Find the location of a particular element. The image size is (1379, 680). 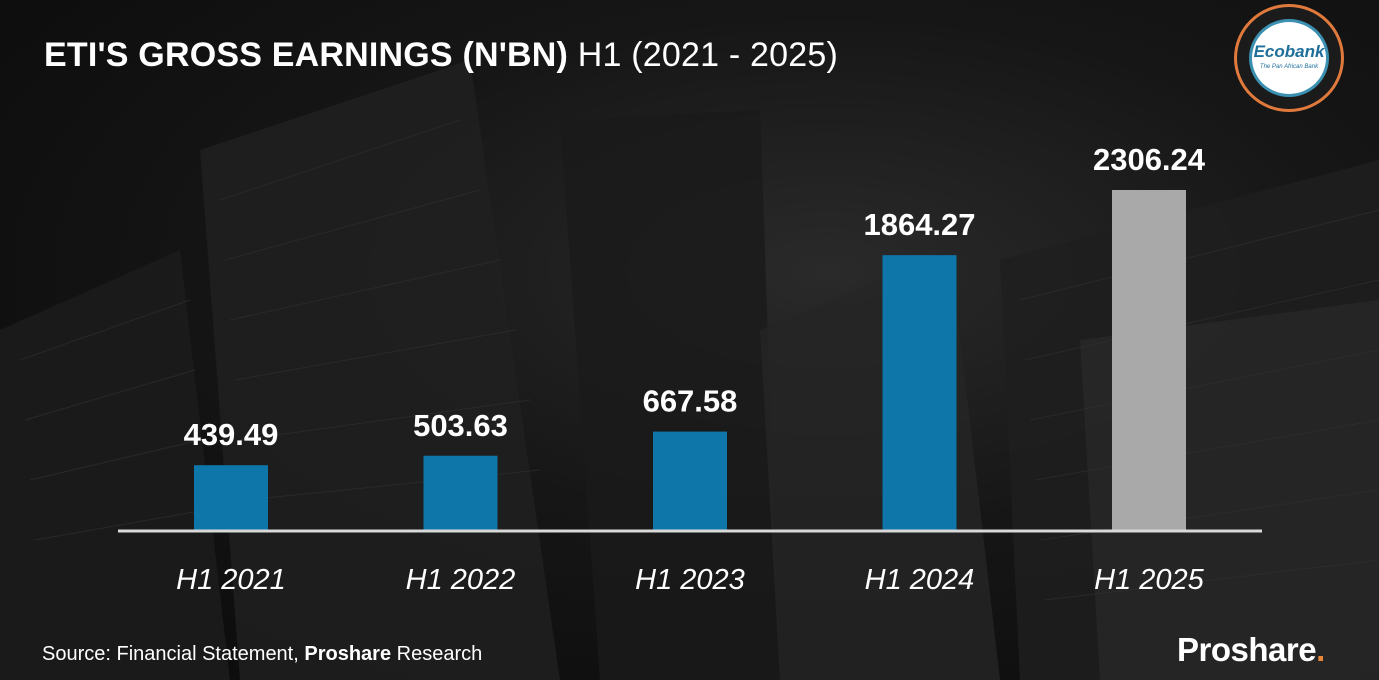

bar-h1-2025 is located at coordinates (1149, 360).